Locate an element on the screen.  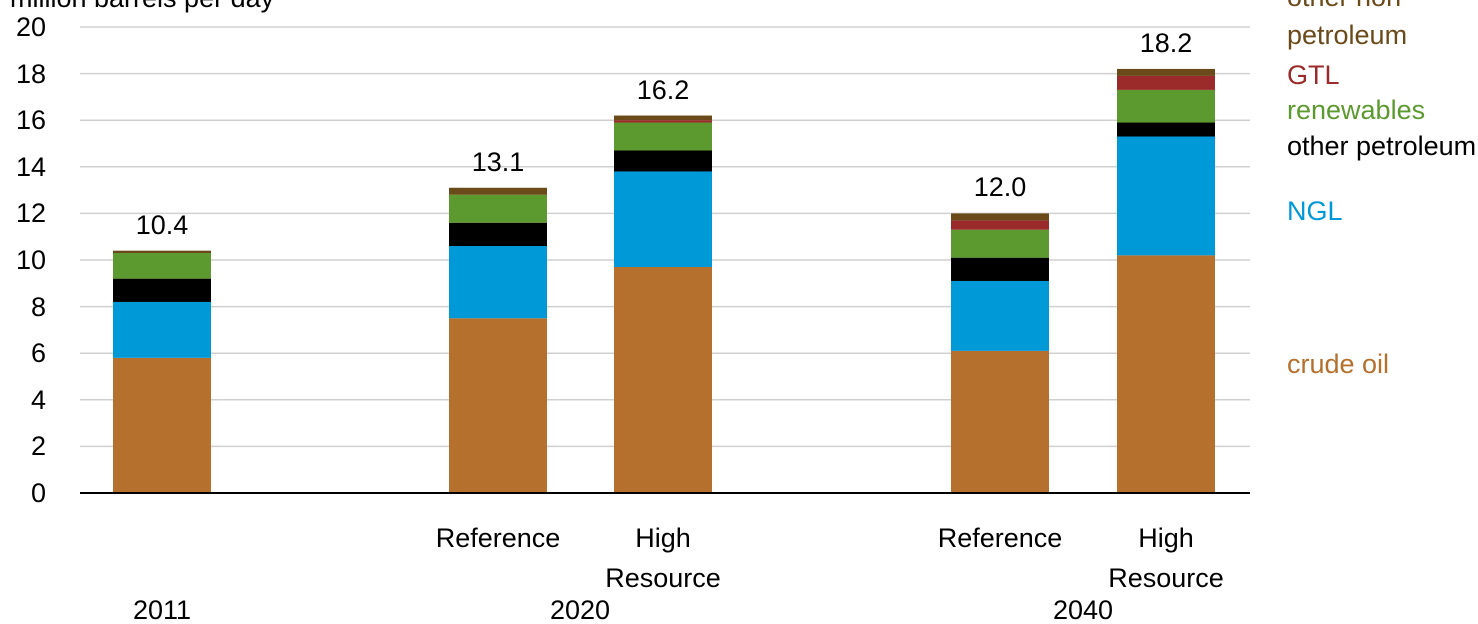
total-label: 12.0 is located at coordinates (1000, 187).